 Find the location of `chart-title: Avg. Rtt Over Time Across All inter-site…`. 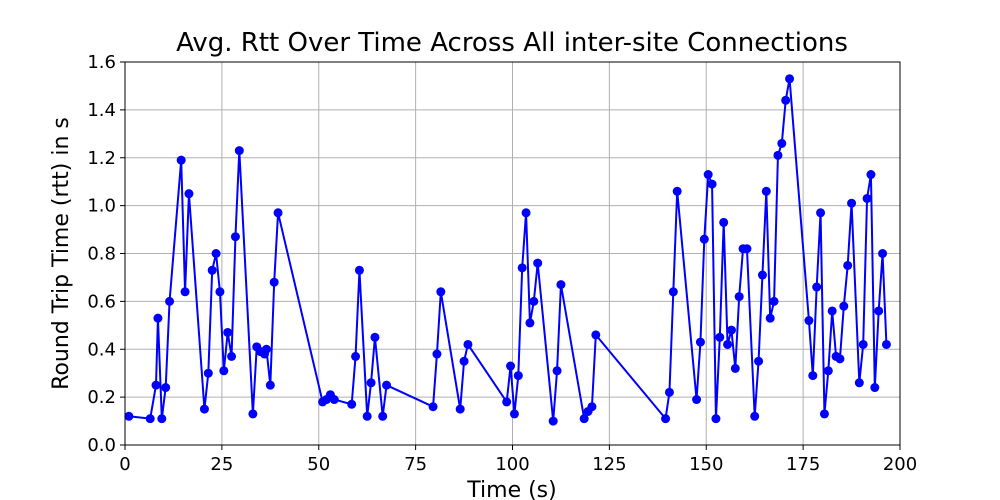

chart-title: Avg. Rtt Over Time Across All inter-site… is located at coordinates (512, 43).